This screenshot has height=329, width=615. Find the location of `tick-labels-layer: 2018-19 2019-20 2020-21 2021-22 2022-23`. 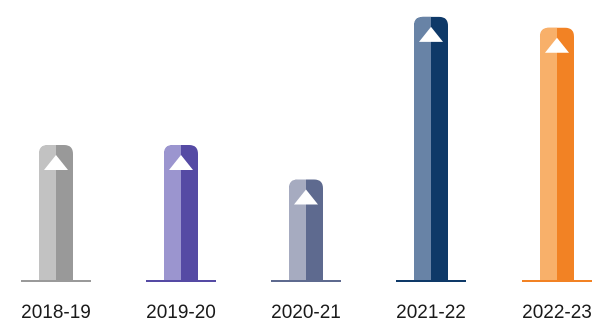

tick-labels-layer: 2018-19 2019-20 2020-21 2021-22 2022-23 is located at coordinates (306, 312).